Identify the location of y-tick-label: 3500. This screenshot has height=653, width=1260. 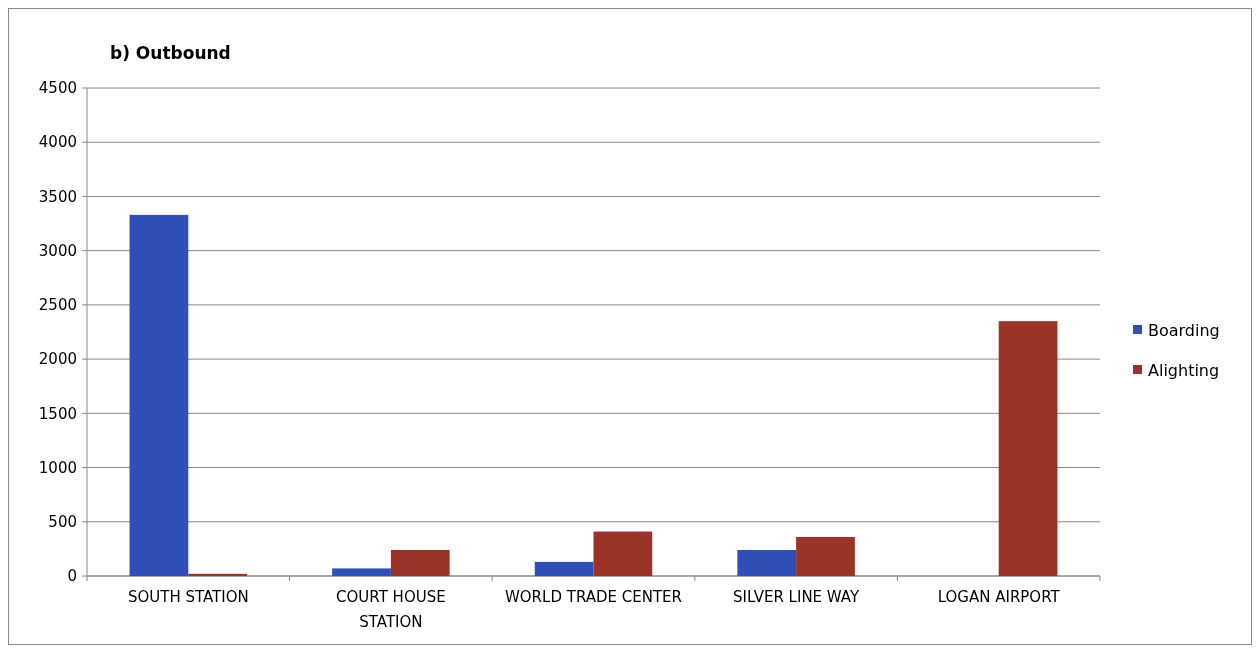
(57, 196).